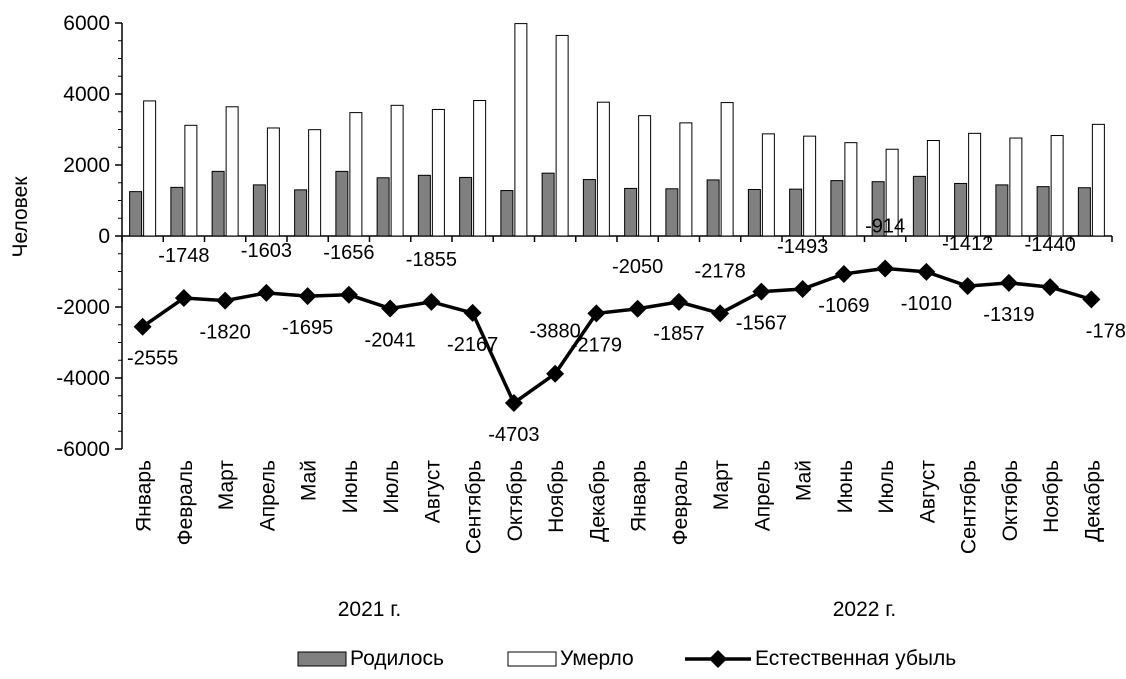  Describe the element at coordinates (1008, 315) in the screenshot. I see `data-label: -1319` at that location.